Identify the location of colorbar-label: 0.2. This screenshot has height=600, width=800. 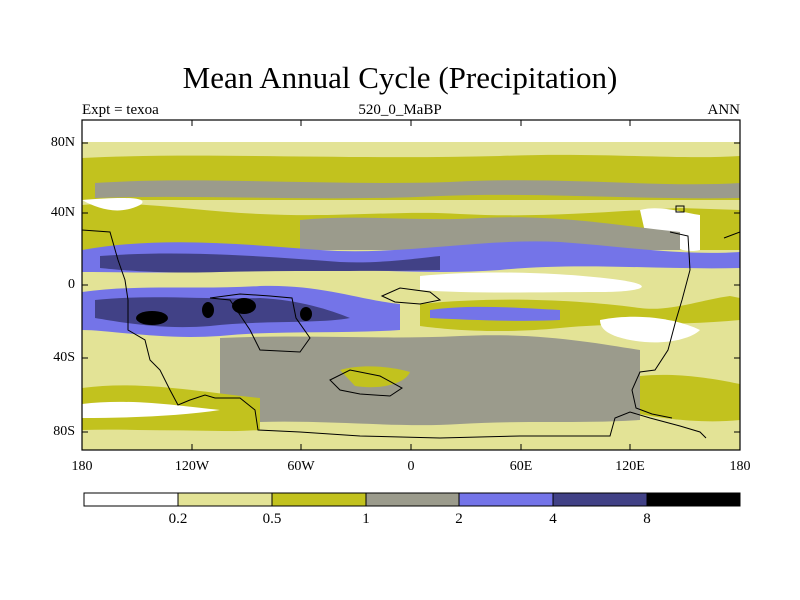
(178, 519).